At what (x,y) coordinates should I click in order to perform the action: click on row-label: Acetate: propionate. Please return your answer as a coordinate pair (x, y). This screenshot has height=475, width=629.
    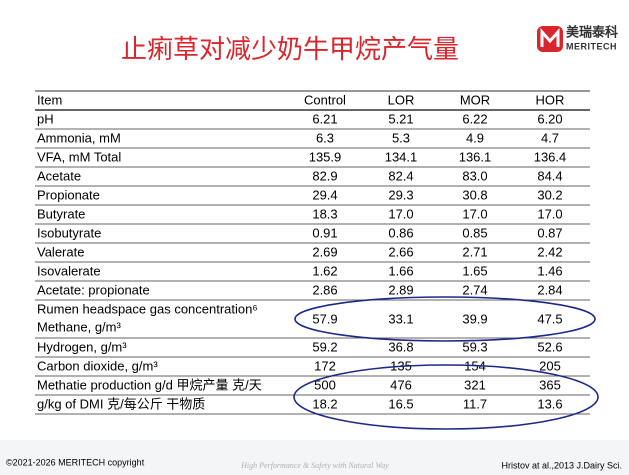
    Looking at the image, I should click on (93, 289).